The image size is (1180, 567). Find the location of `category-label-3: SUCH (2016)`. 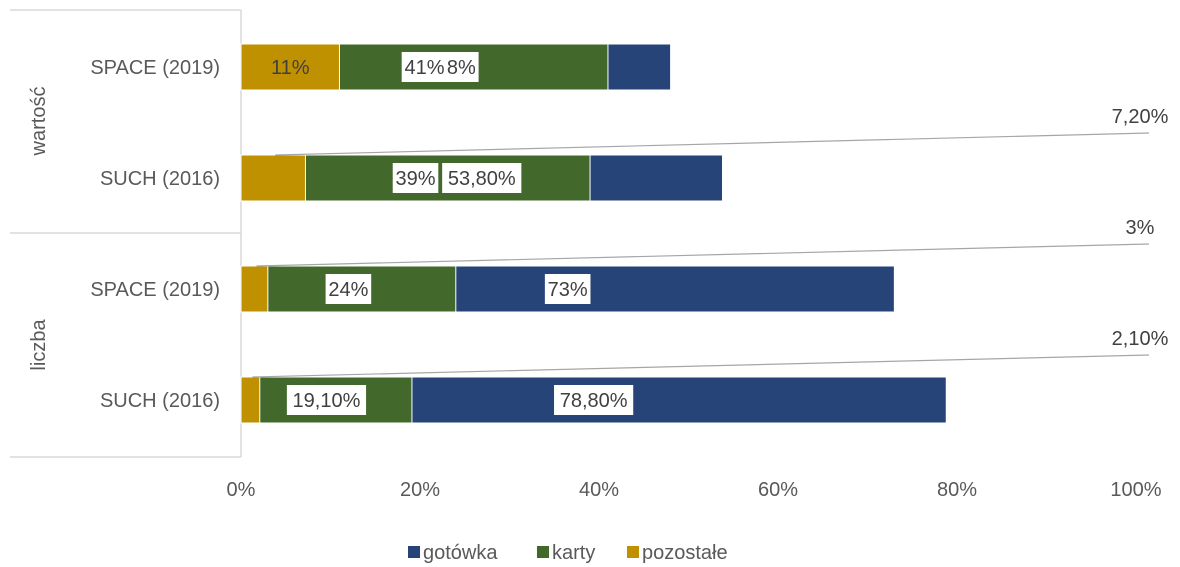

category-label-3: SUCH (2016) is located at coordinates (160, 401).